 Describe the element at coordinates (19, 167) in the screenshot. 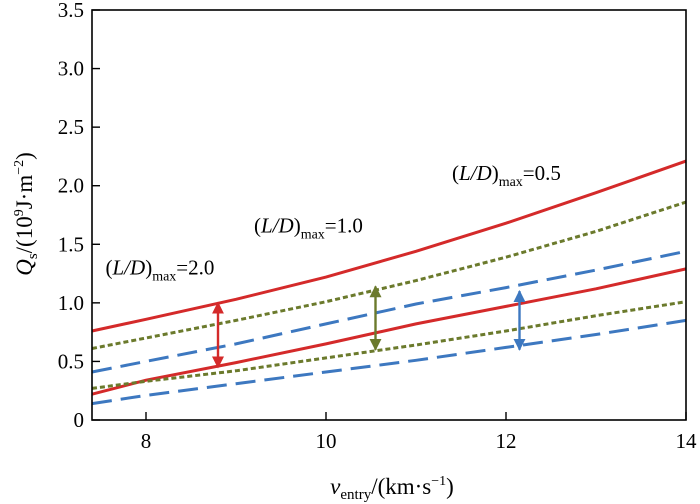

I see `y-axis-unit-sup2: −2` at that location.